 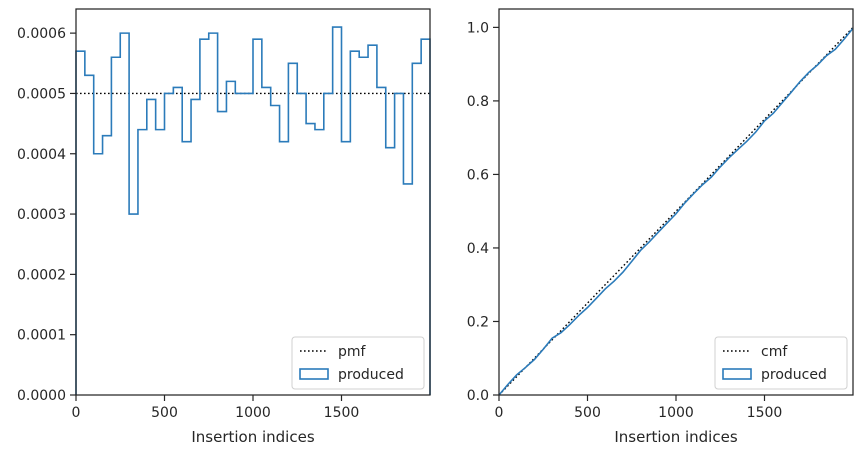 What do you see at coordinates (41, 215) in the screenshot?
I see `pmf-y-tick-label: 0.0003` at bounding box center [41, 215].